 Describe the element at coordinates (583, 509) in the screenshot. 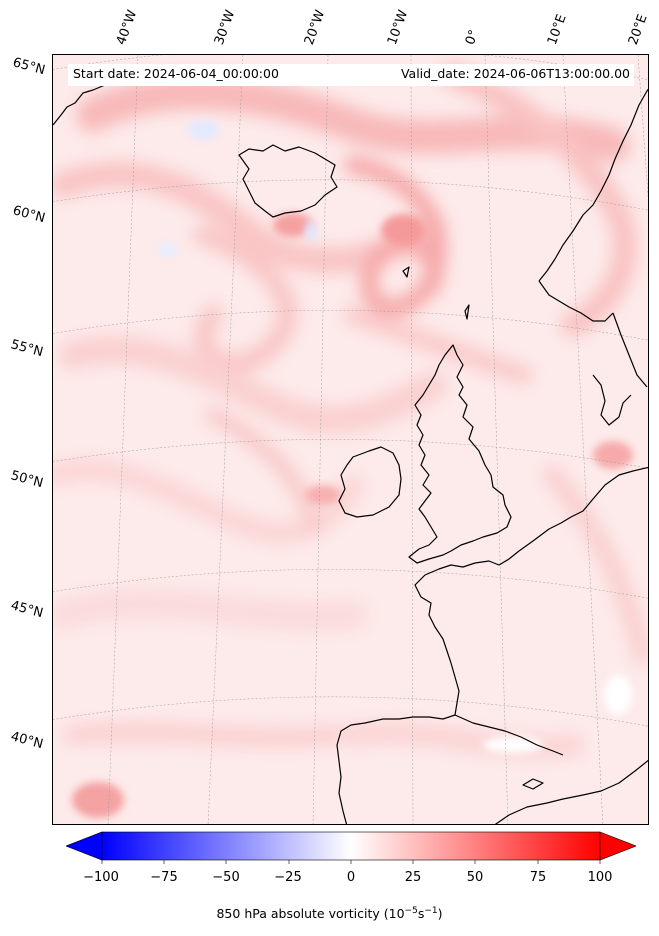

I see `north-sea-coast` at that location.